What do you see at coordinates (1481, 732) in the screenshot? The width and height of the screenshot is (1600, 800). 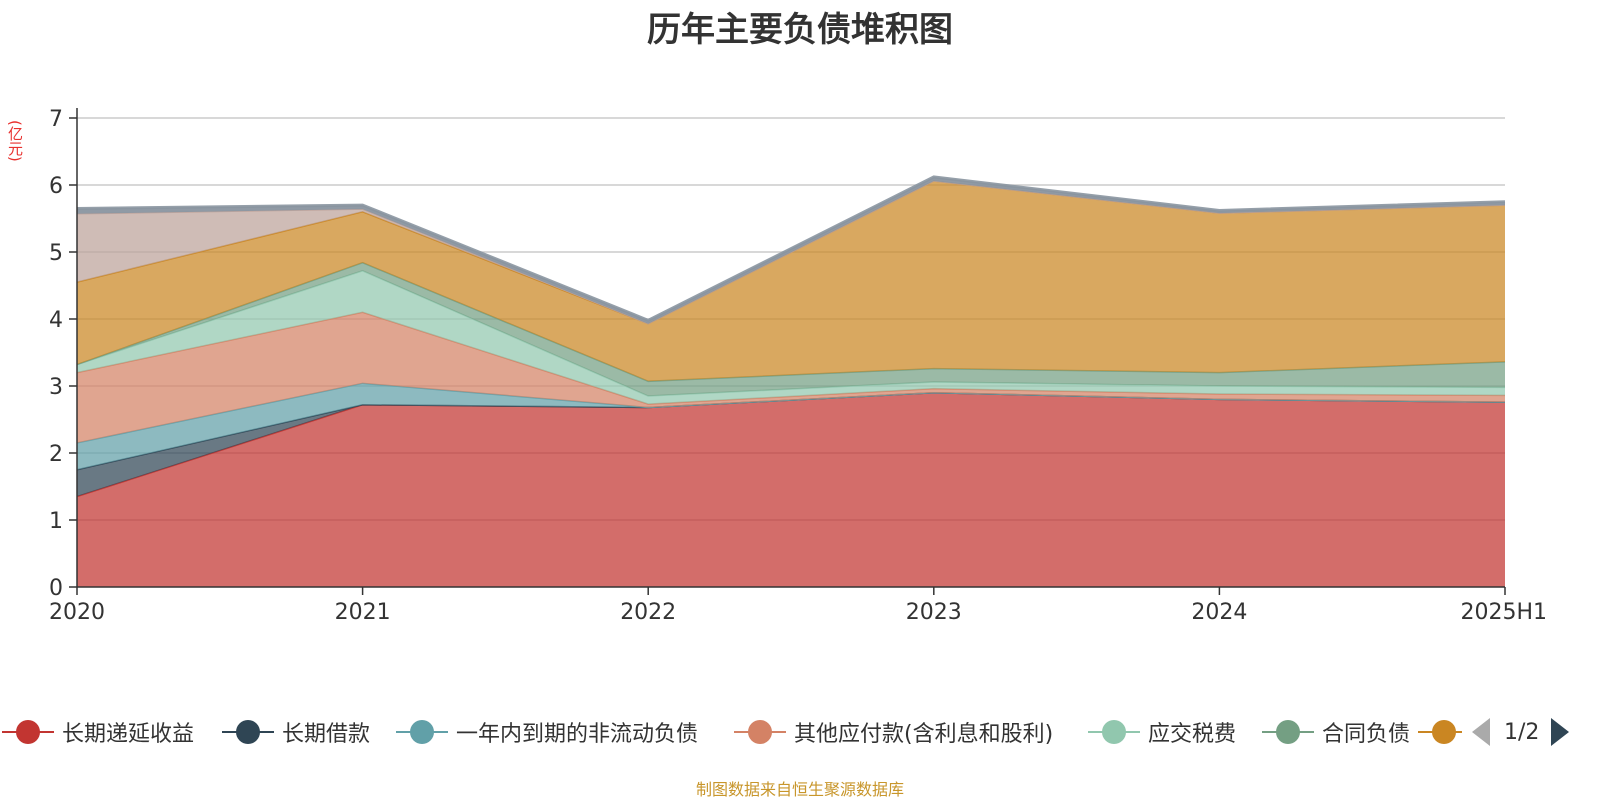 I see `legend-prev-arrow-icon` at bounding box center [1481, 732].